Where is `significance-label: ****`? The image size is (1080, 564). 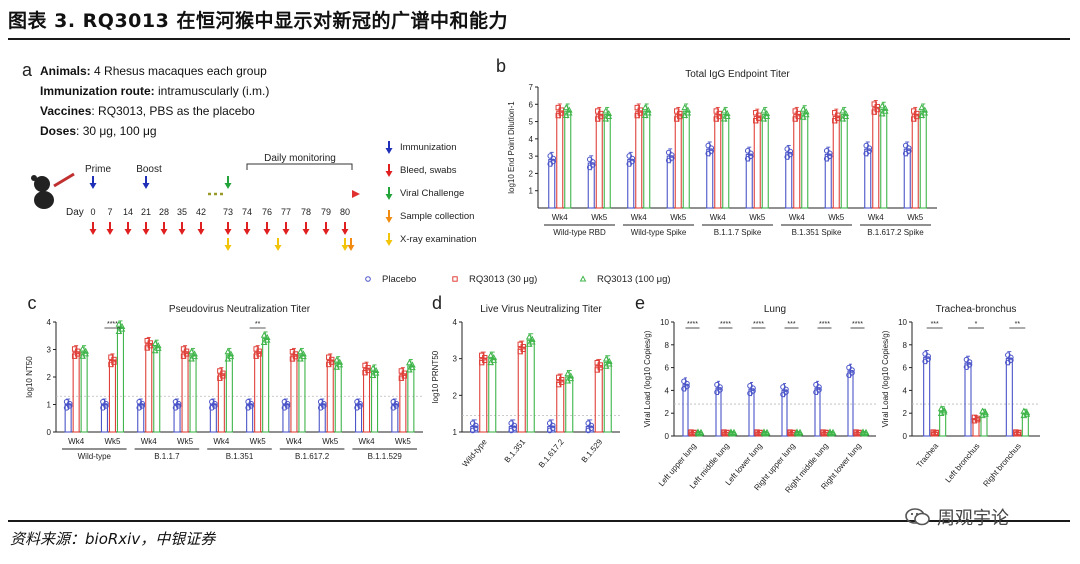 significance-label: **** is located at coordinates (692, 324).